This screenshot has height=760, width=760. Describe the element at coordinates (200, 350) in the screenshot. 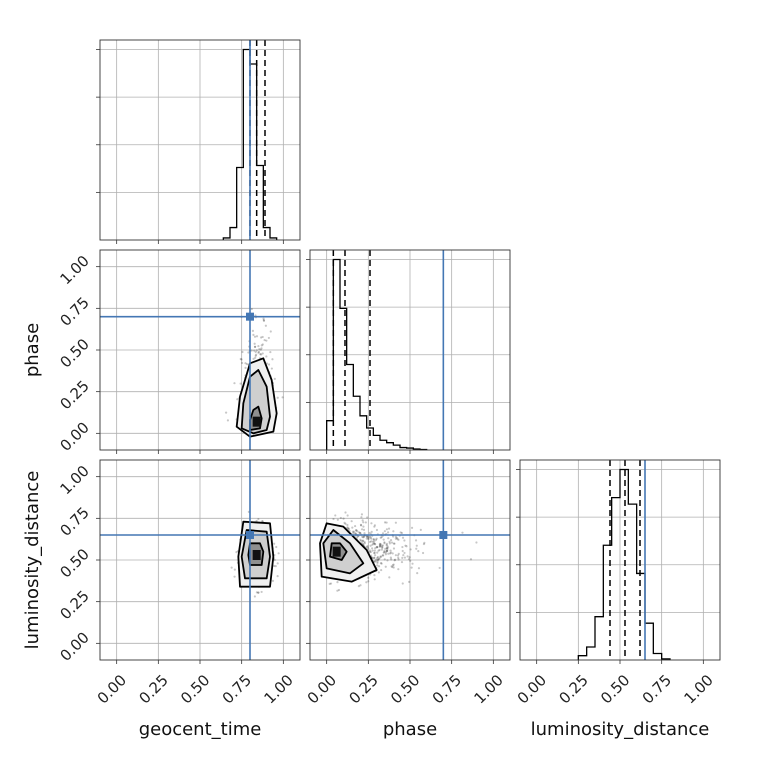

I see `panel-frame` at that location.